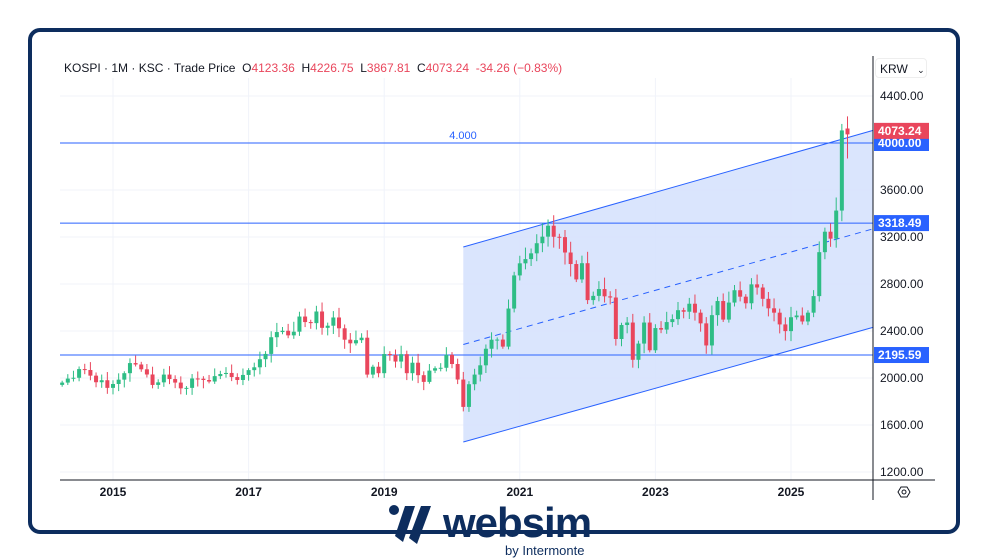 Image resolution: width=987 pixels, height=560 pixels. What do you see at coordinates (463, 136) in the screenshot?
I see `horizontal-line-text: 4.000` at bounding box center [463, 136].